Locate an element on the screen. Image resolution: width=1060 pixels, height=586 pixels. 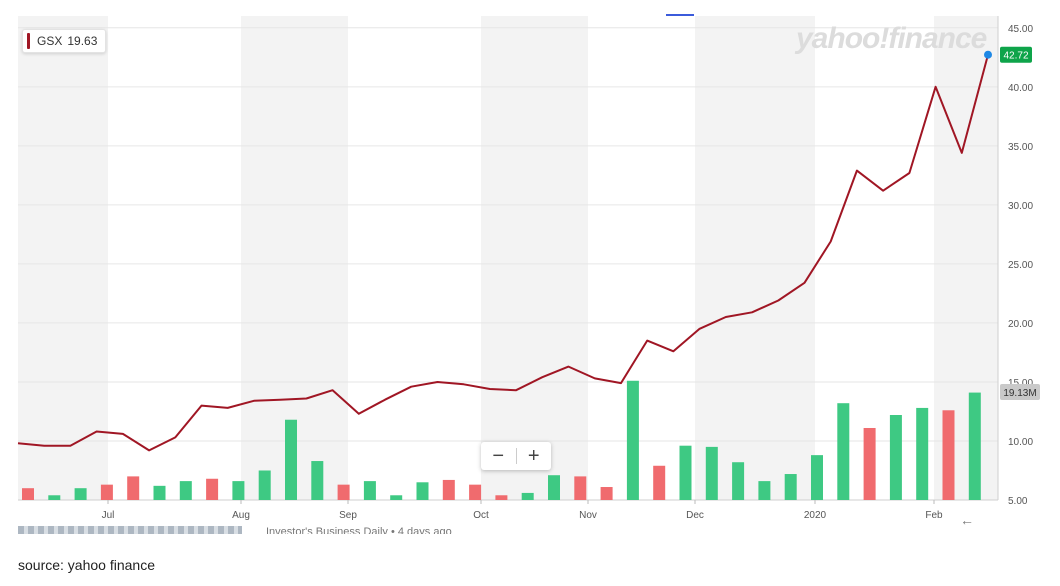
back-arrow-icon: ← is located at coordinates (967, 520).